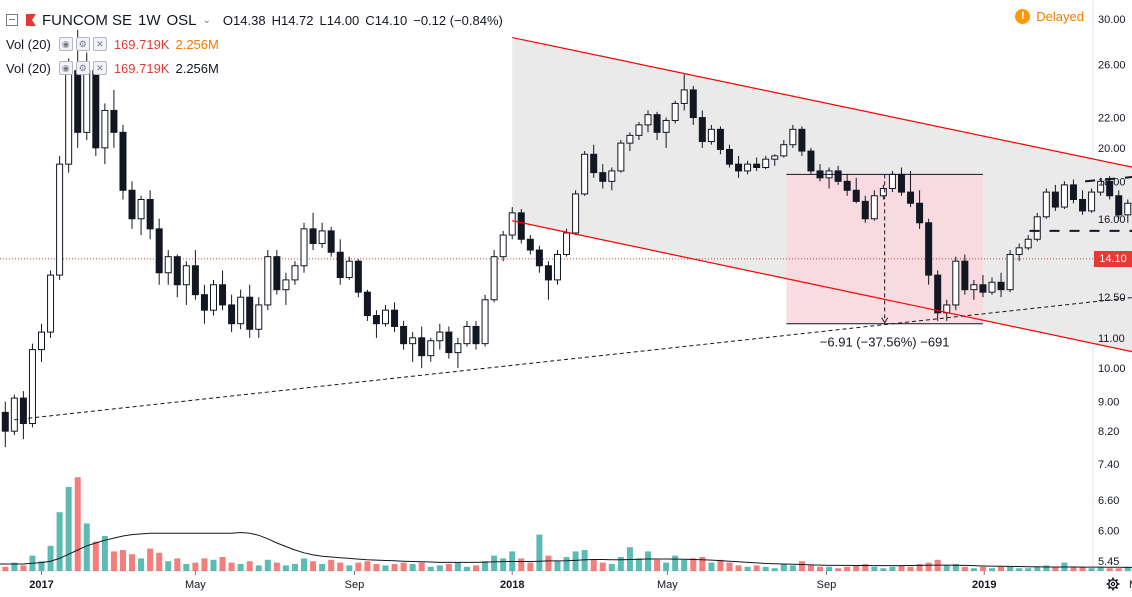 The image size is (1132, 597). What do you see at coordinates (355, 585) in the screenshot?
I see `time-tick-label: Sep` at bounding box center [355, 585].